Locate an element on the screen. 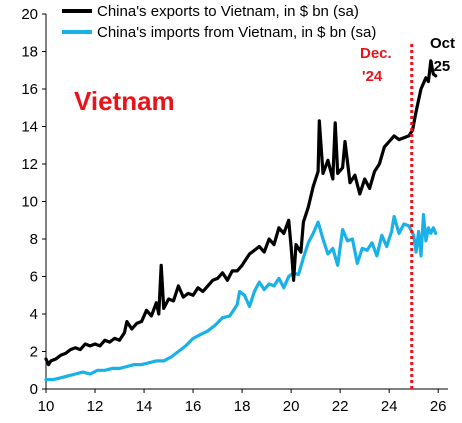  x-tick-label: 22 is located at coordinates (340, 406).